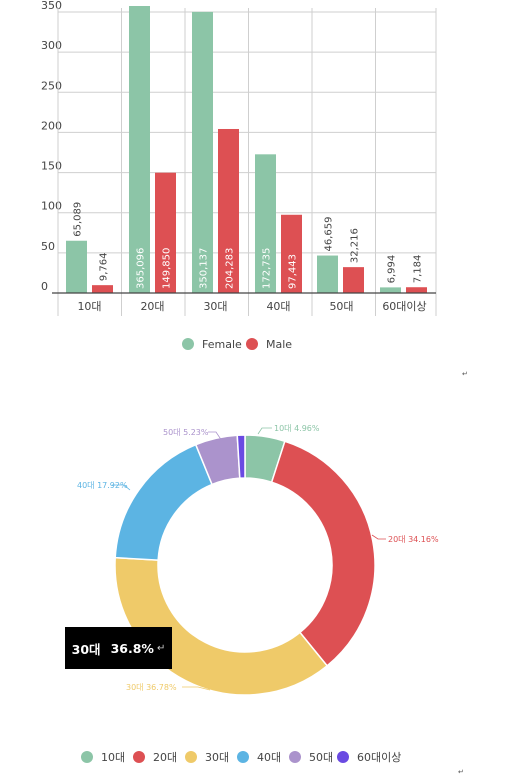 The height and width of the screenshot is (777, 509). I want to click on legend-label: 30대, so click(217, 757).